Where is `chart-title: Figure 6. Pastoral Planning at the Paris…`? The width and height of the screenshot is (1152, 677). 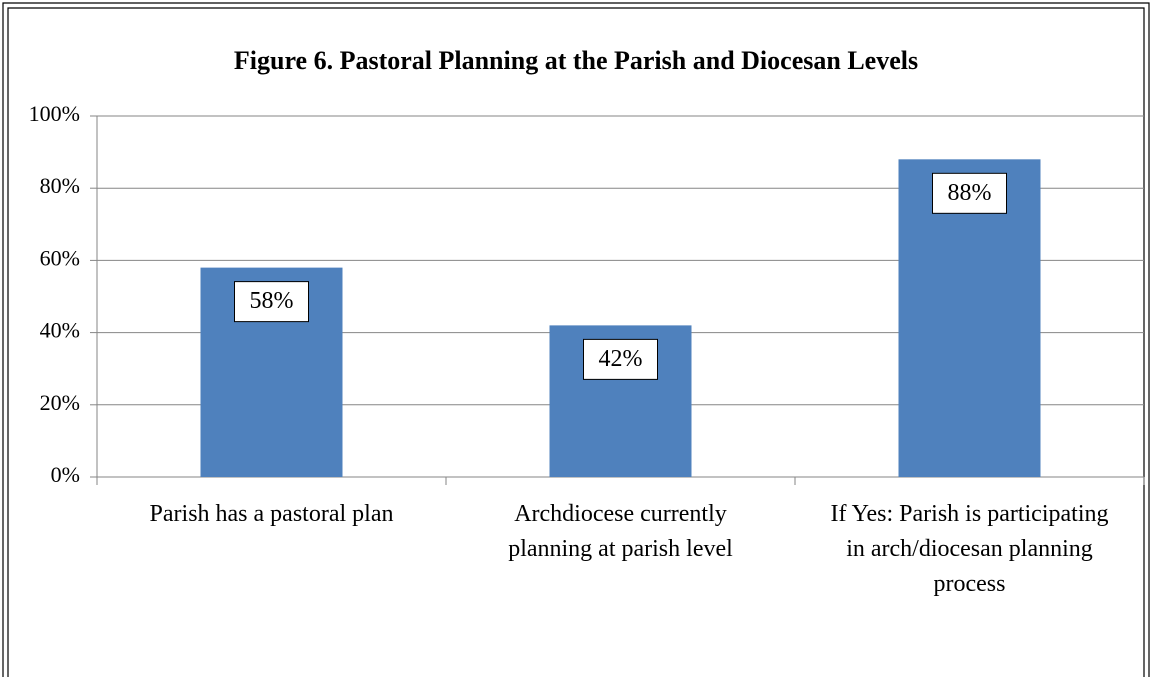
chart-title: Figure 6. Pastoral Planning at the Paris… is located at coordinates (576, 60).